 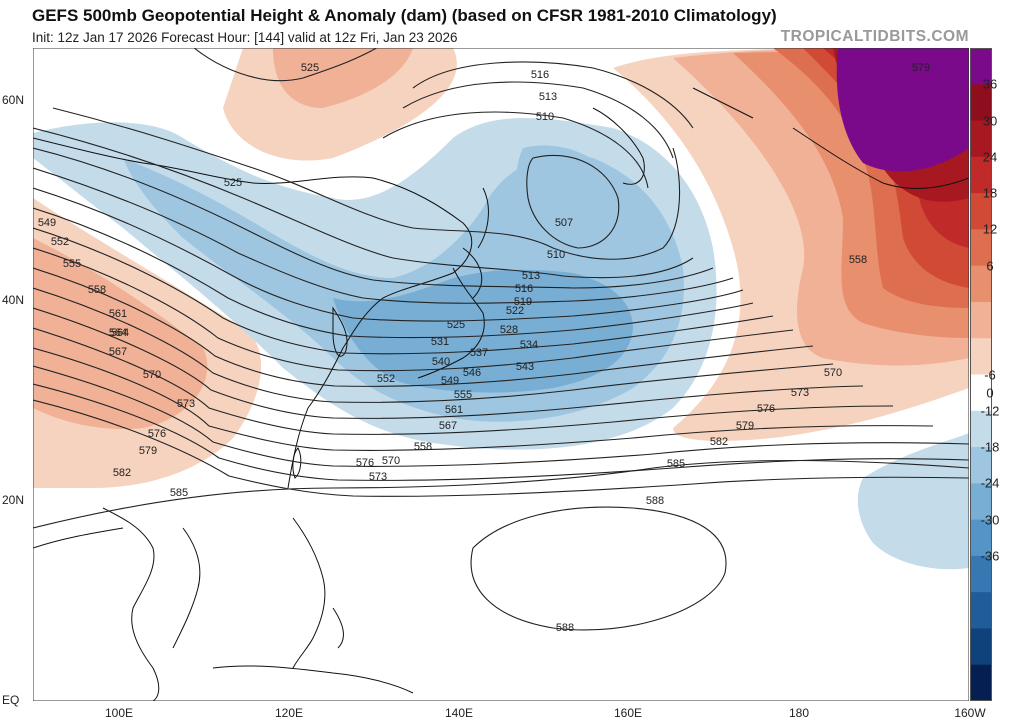 What do you see at coordinates (990, 374) in the screenshot?
I see `colorbar-tick-label: -6` at bounding box center [990, 374].